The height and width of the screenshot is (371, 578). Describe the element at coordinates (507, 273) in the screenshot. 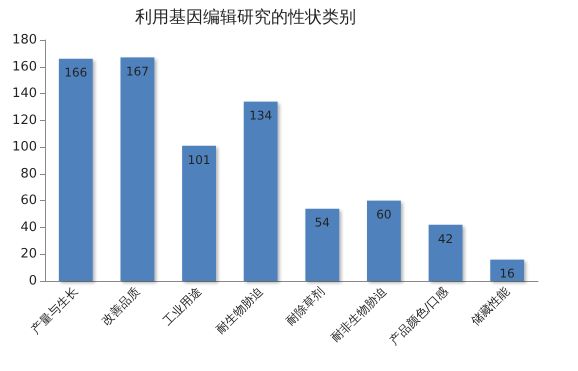

I see `data-label: 16` at that location.